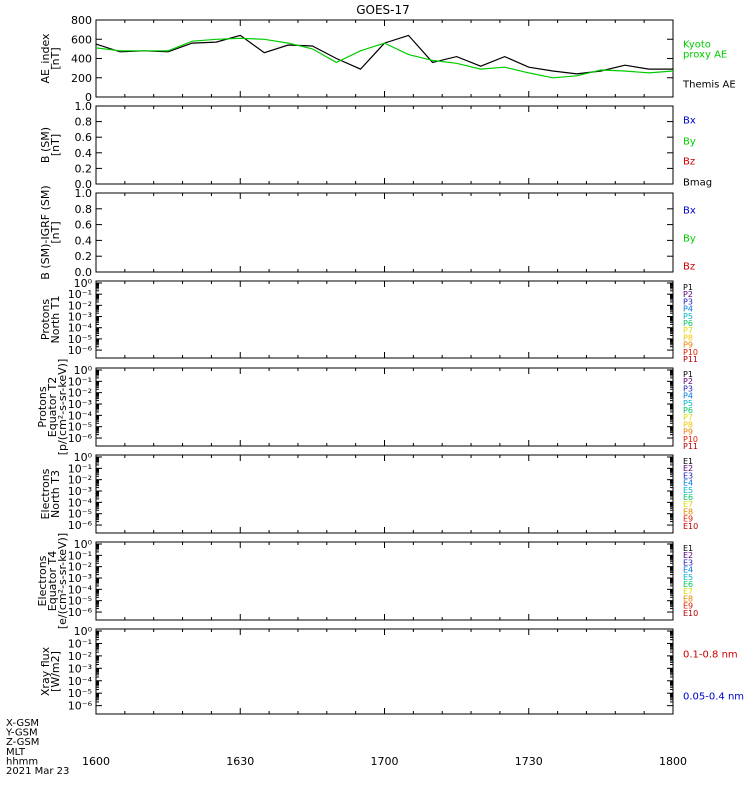 This screenshot has height=800, width=750. I want to click on y-tick-label: 0.2, so click(84, 256).